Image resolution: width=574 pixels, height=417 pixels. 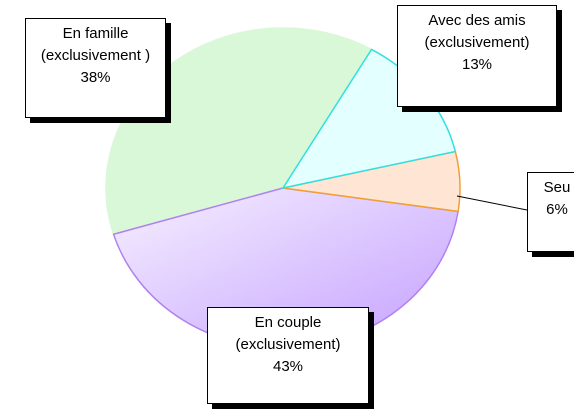 What do you see at coordinates (288, 366) in the screenshot?
I see `value-label: 43%` at bounding box center [288, 366].